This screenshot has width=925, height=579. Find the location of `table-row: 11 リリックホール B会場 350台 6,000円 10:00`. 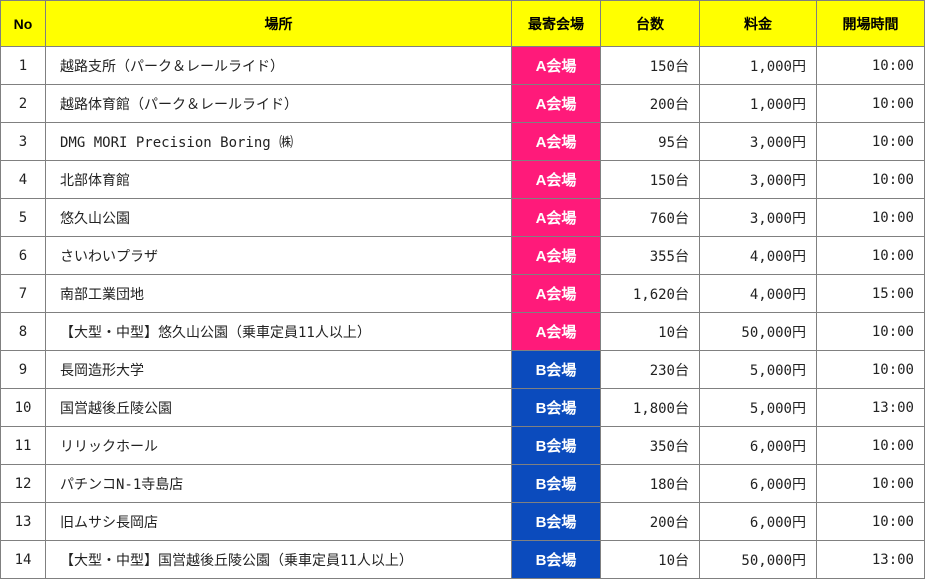

table-row: 11 リリックホール B会場 350台 6,000円 10:00 is located at coordinates (462, 445).